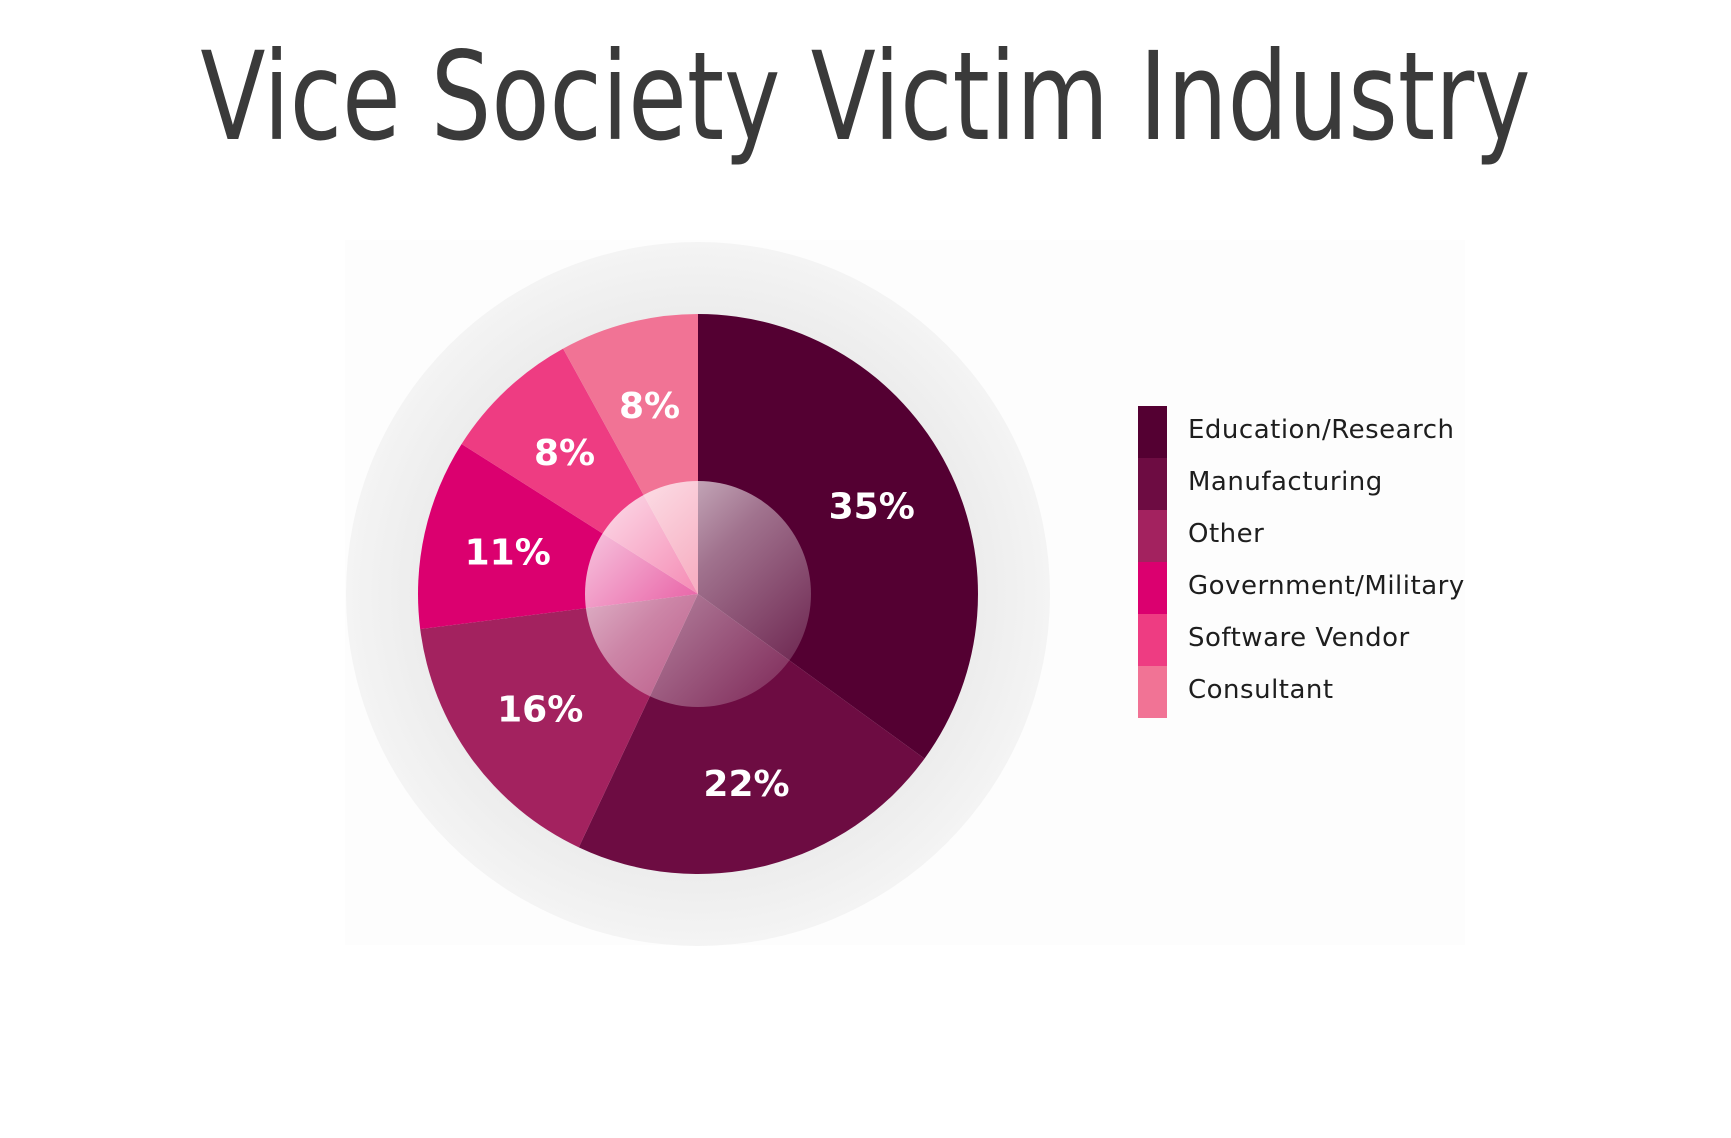  Describe the element at coordinates (746, 784) in the screenshot. I see `pie-data-label-1: 22%` at that location.